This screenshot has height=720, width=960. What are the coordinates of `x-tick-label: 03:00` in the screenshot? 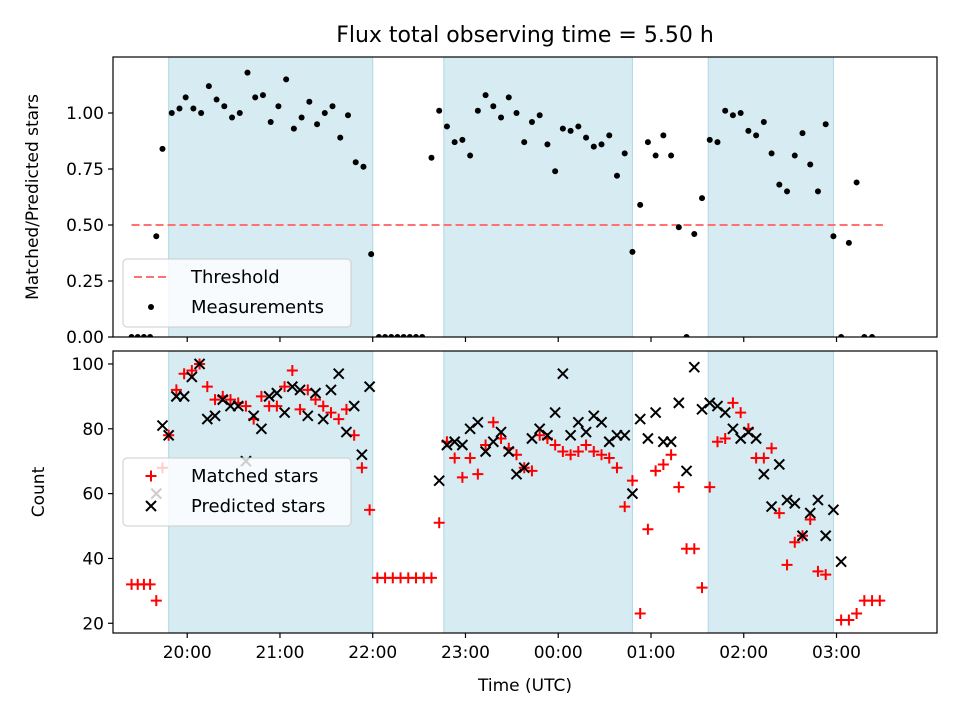 It's located at (836, 653).